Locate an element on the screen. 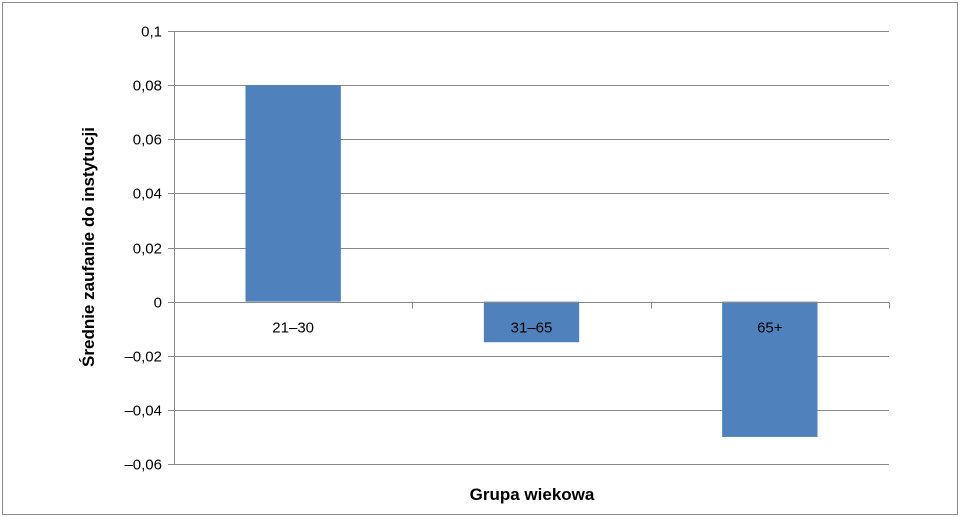  y-tick-labels: 0,1 0,08 0,06 0,04 0,02 0 –0,02 –0,04 –0,06 is located at coordinates (143, 249).